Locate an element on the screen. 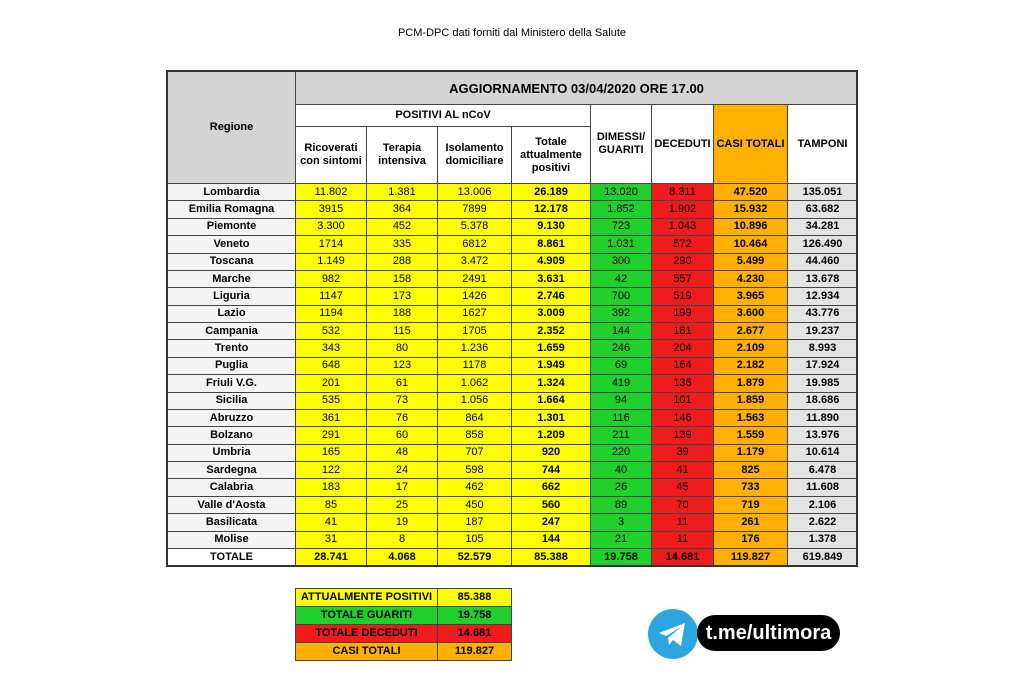 The height and width of the screenshot is (683, 1024). data-cell: 3.600 is located at coordinates (750, 314).